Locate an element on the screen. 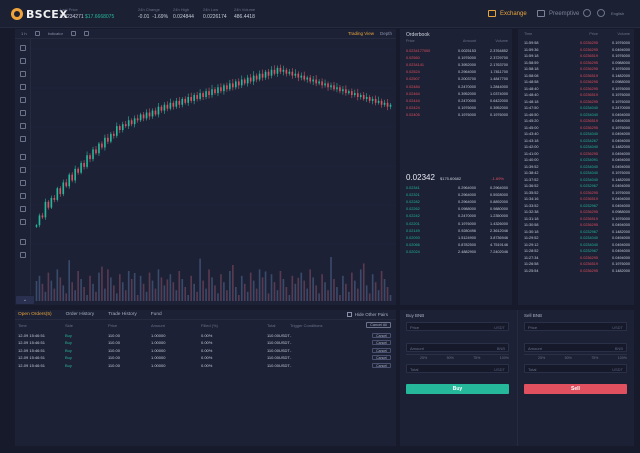 The image size is (640, 453). crosshair-icon is located at coordinates (23, 48).